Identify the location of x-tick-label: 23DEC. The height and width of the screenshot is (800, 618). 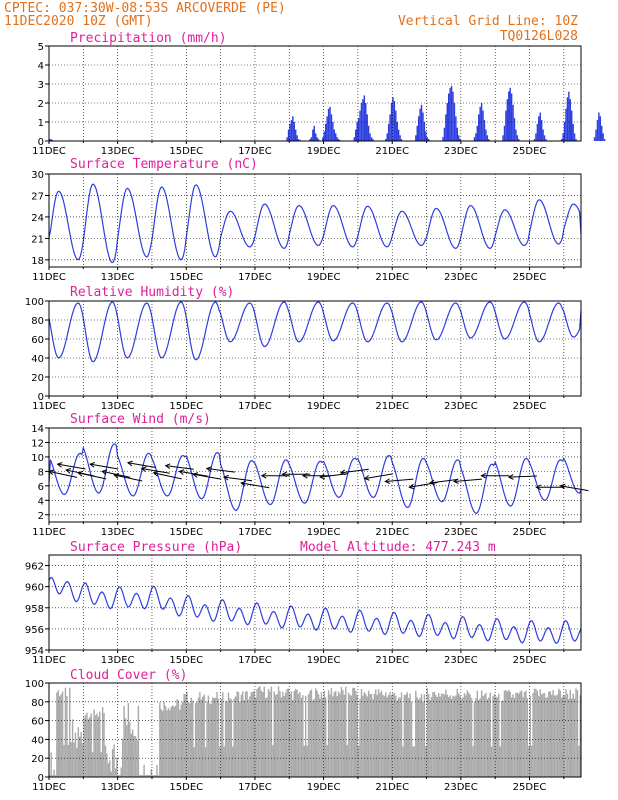
(461, 660).